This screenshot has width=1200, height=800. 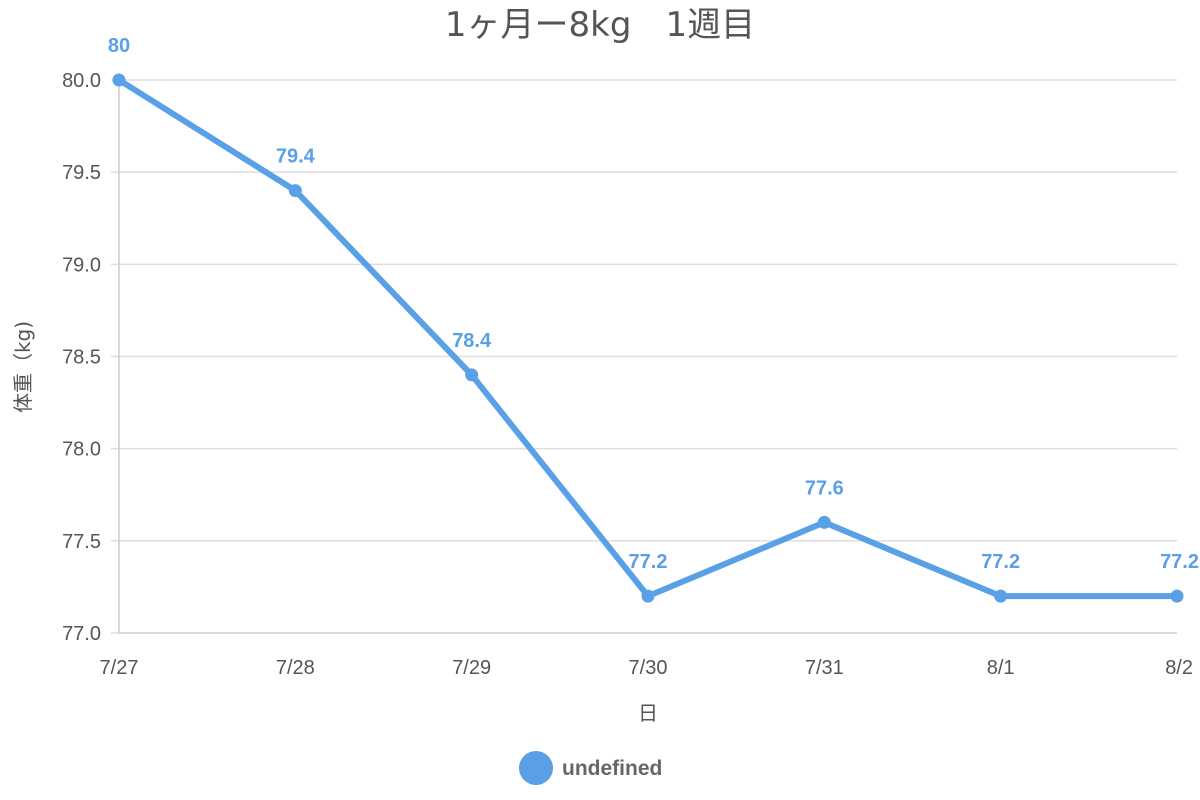 What do you see at coordinates (81, 450) in the screenshot?
I see `y-tick-label: 78.0` at bounding box center [81, 450].